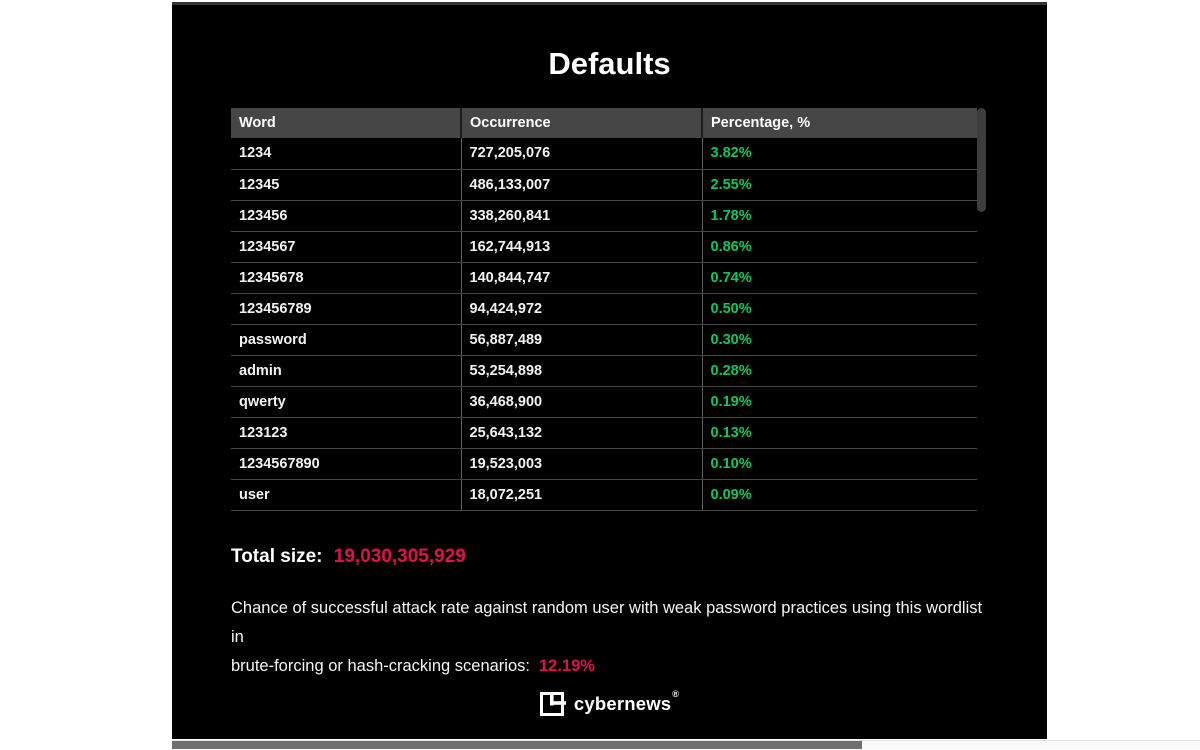  What do you see at coordinates (346, 185) in the screenshot?
I see `cell-word: 12345` at bounding box center [346, 185].